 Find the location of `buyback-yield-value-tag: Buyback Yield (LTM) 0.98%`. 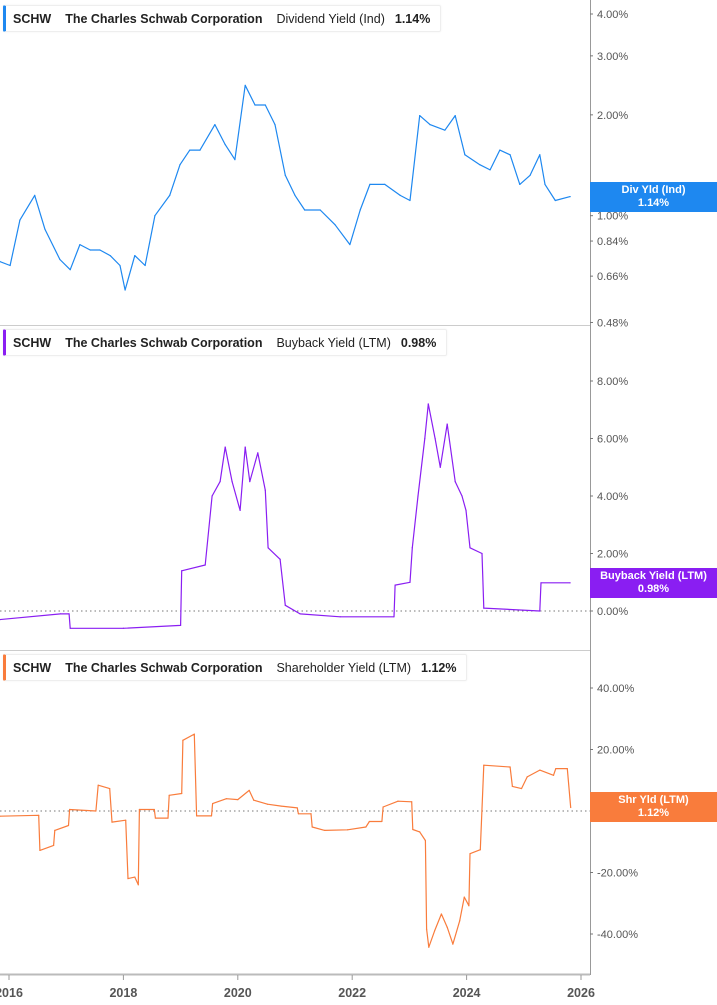

buyback-yield-value-tag: Buyback Yield (LTM) 0.98% is located at coordinates (653, 583).